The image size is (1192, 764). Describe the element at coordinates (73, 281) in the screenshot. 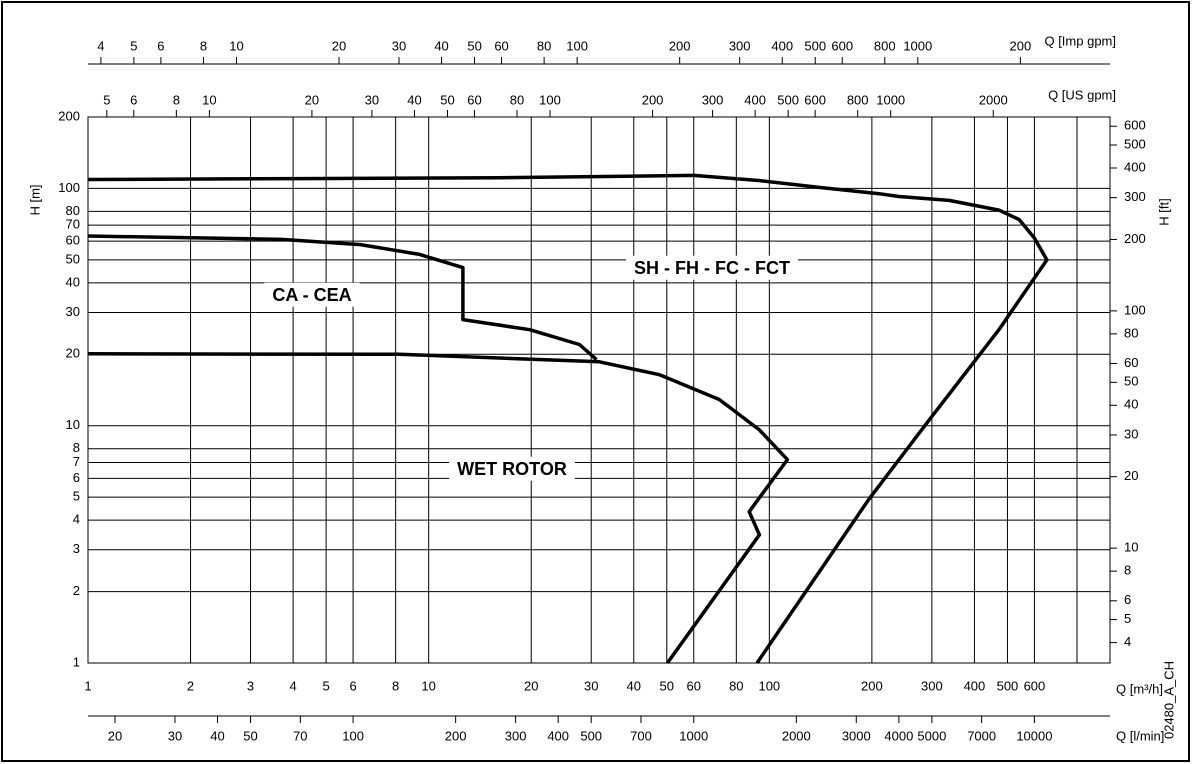

I see `y-tick-label: 40` at that location.